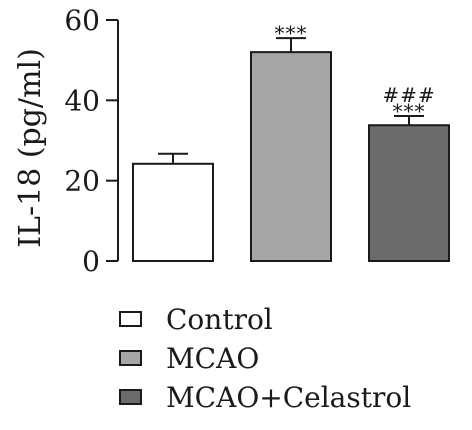 The image size is (472, 430). I want to click on y-tick-label: 60, so click(82, 20).